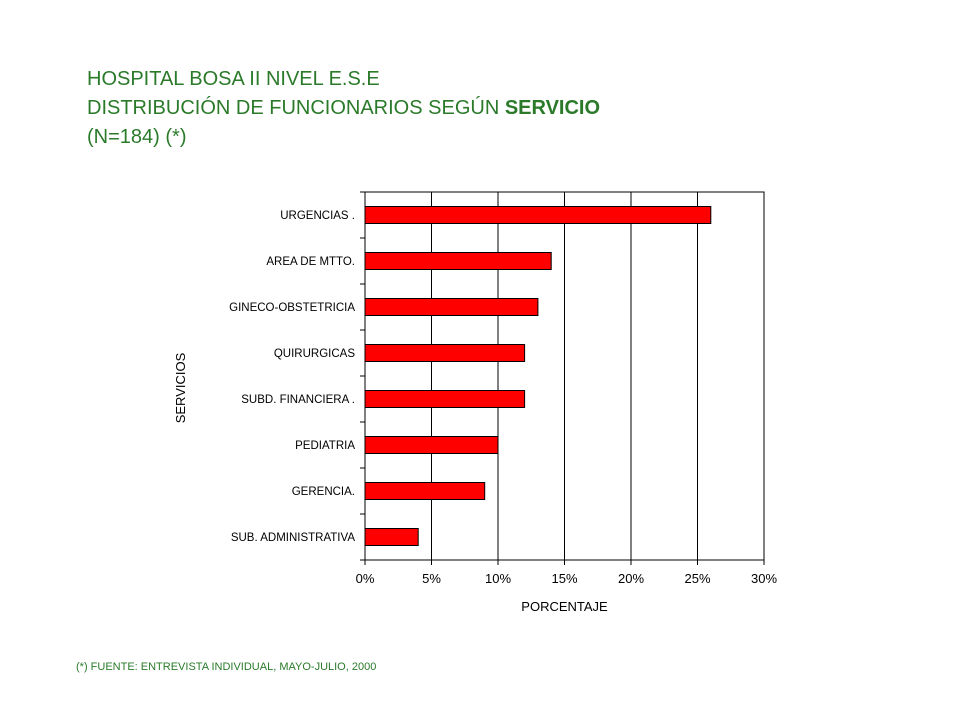  I want to click on category-label: QUIRURGICAS, so click(314, 354).